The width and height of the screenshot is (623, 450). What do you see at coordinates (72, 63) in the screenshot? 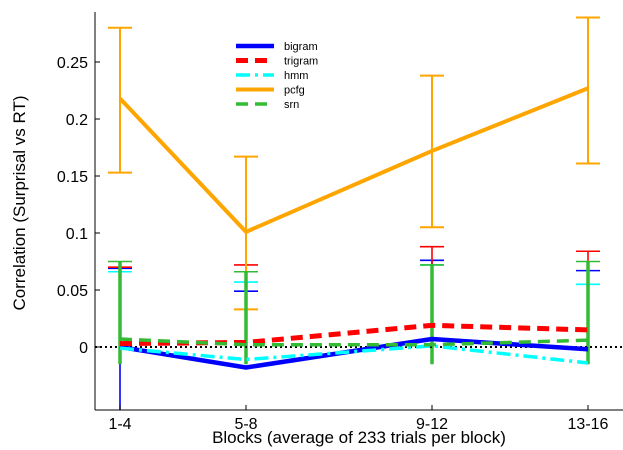
I see `y-tick-label: 0.25` at bounding box center [72, 63].